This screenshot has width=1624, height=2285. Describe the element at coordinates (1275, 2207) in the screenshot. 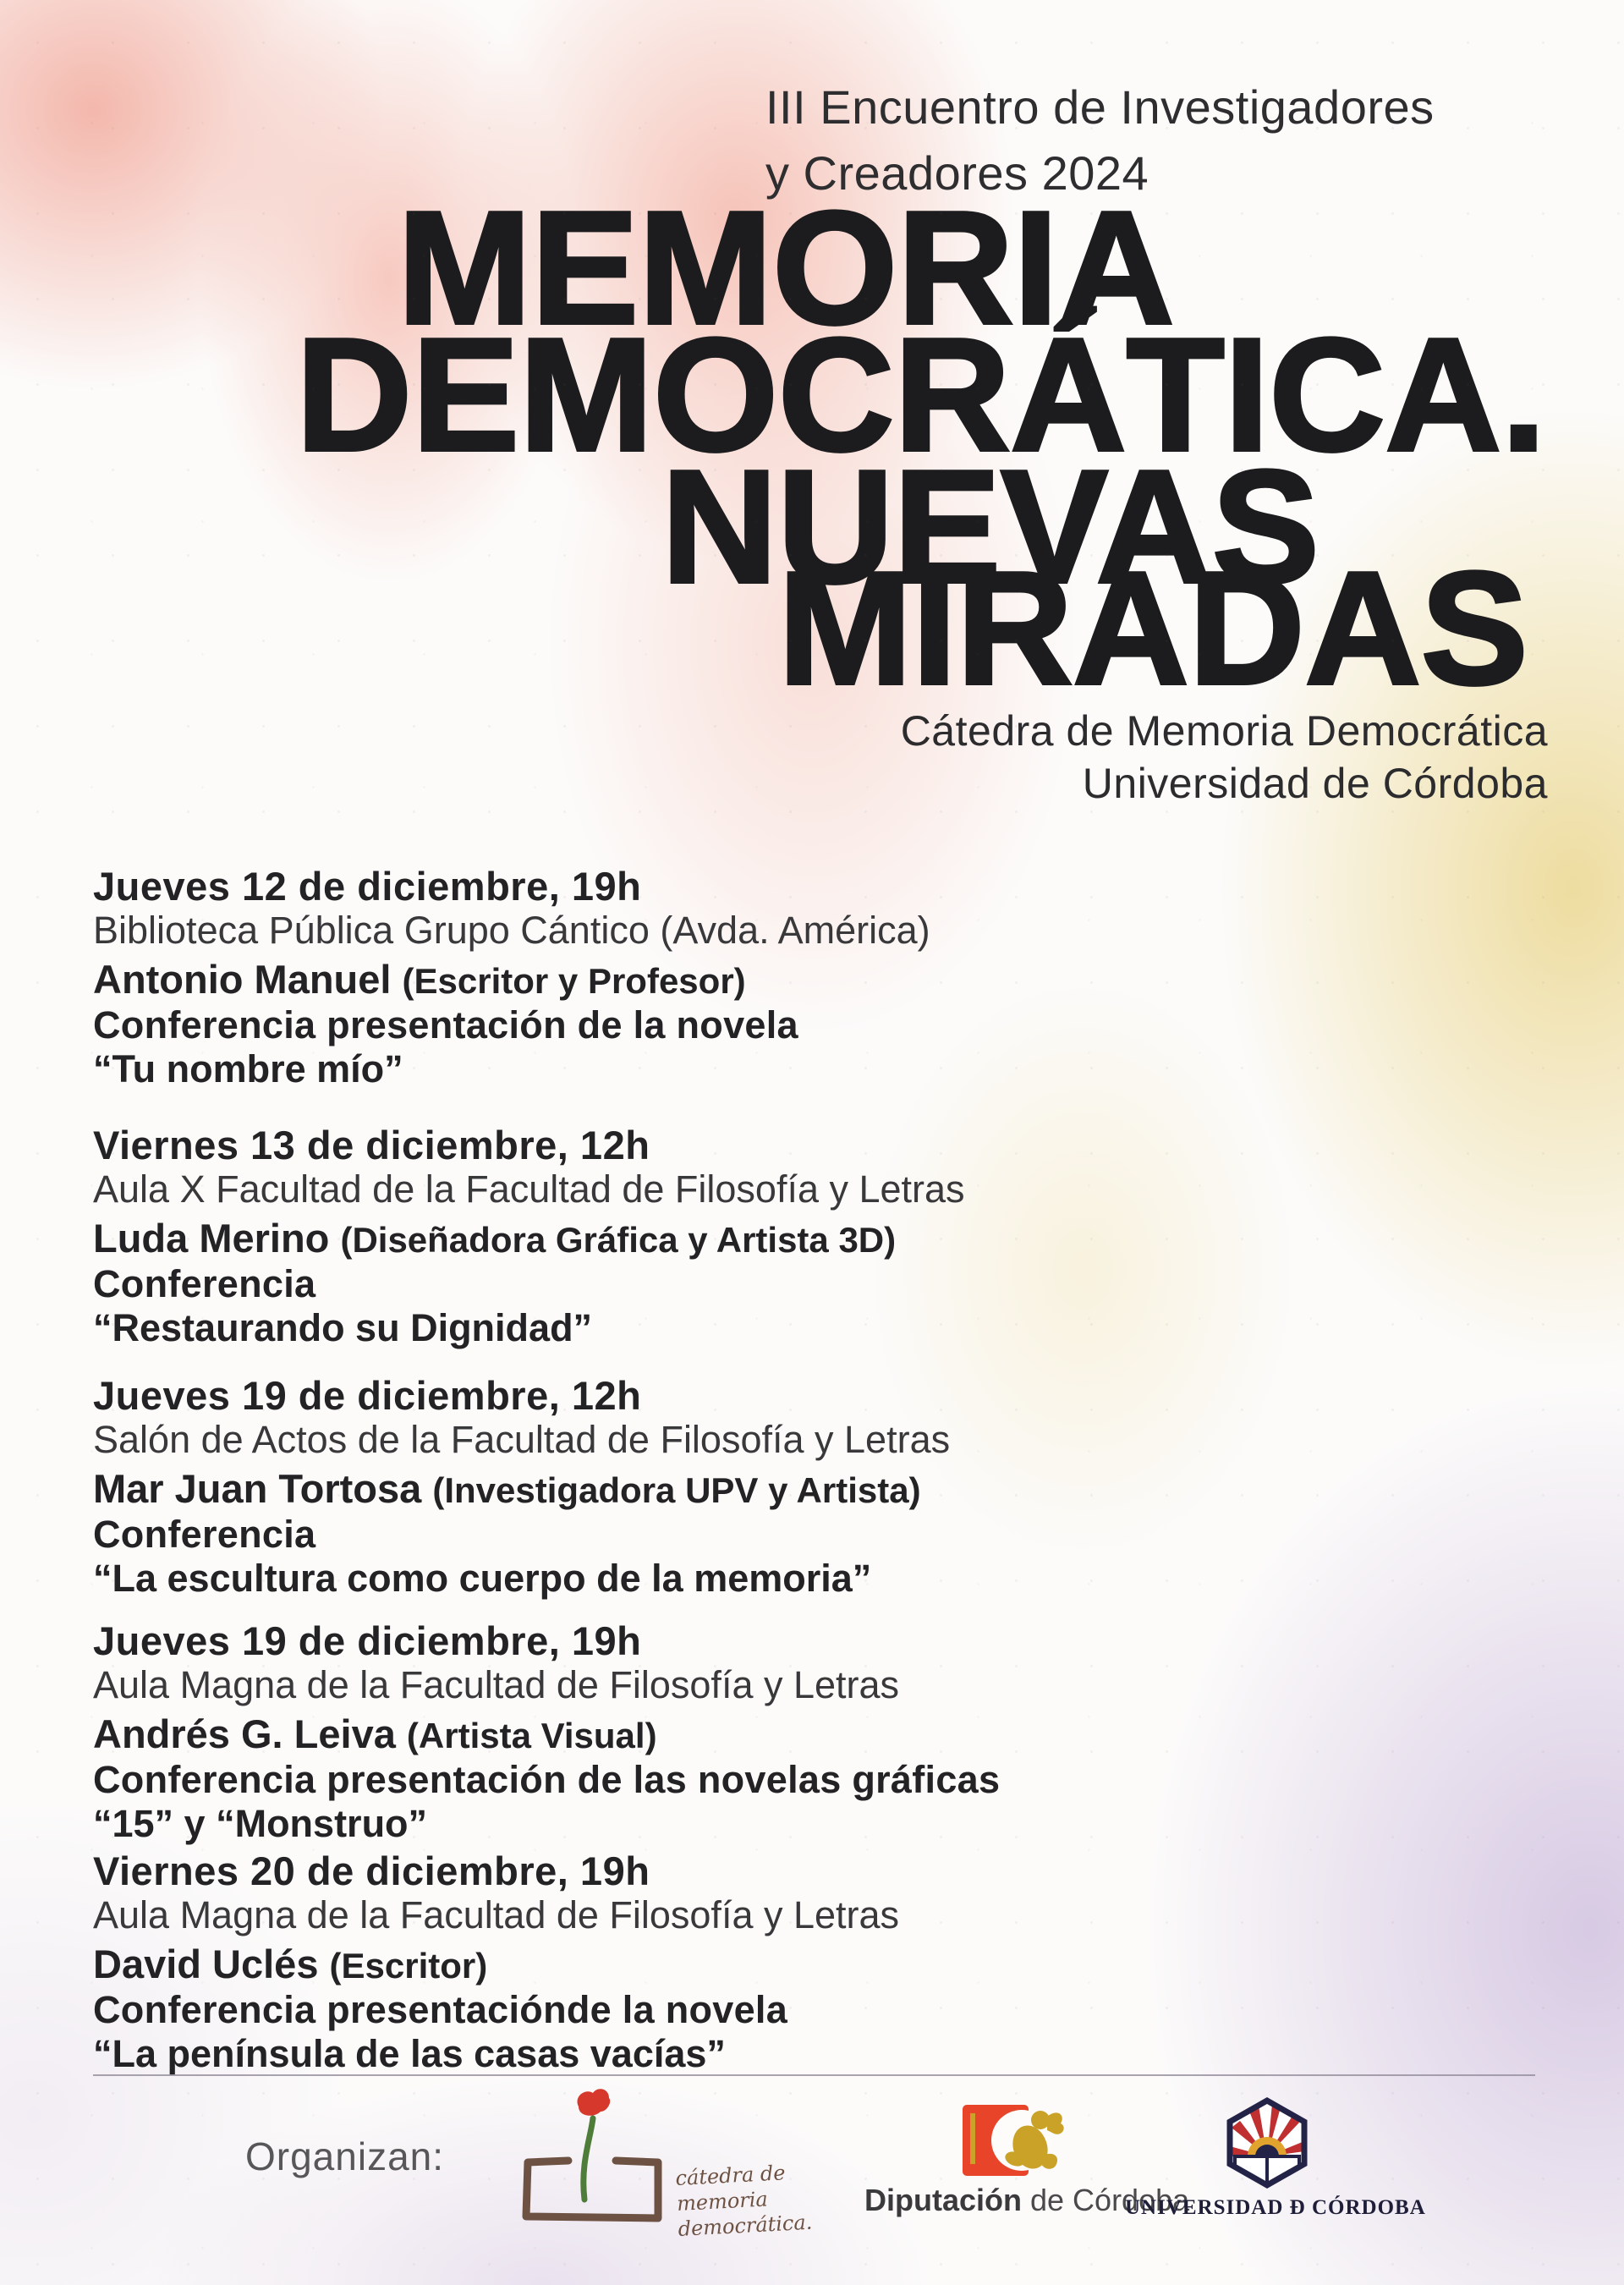

I see `universidad-cordoba-logo-text: UNIVERSIDAD Ð CÓRDOBA` at that location.